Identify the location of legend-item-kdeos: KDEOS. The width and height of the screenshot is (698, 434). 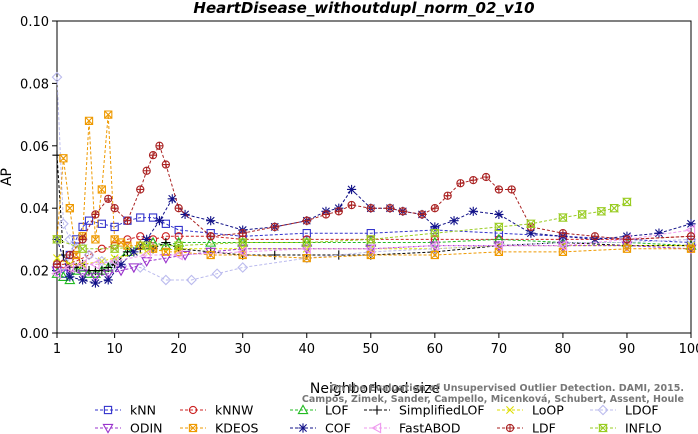
(219, 427).